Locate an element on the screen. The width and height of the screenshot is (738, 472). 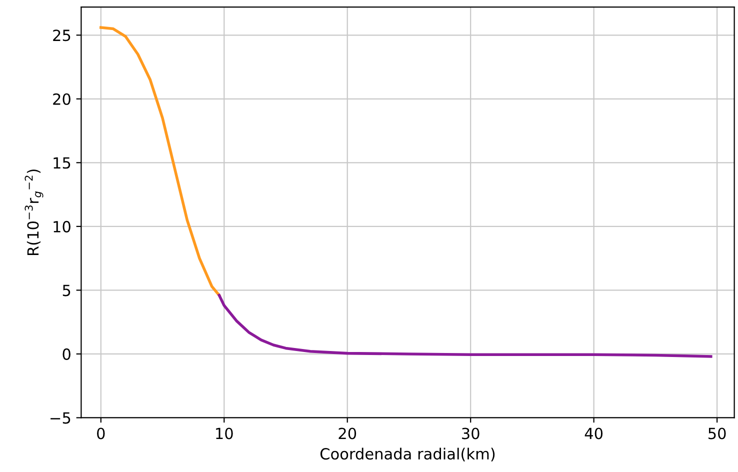
y-tick-label: −5 is located at coordinates (60, 418).